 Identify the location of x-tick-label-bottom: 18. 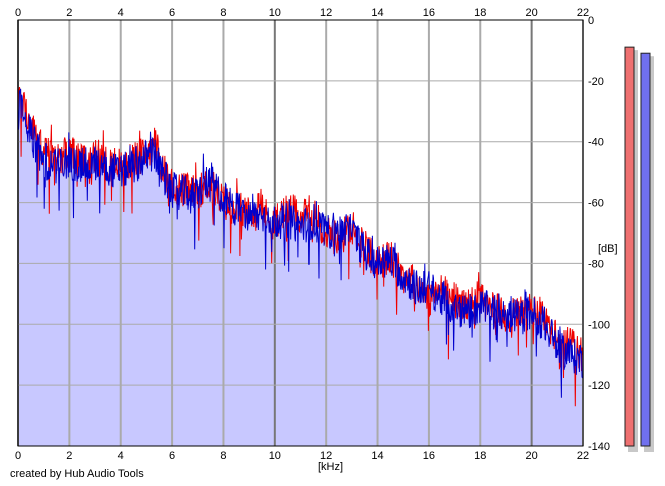
(480, 456).